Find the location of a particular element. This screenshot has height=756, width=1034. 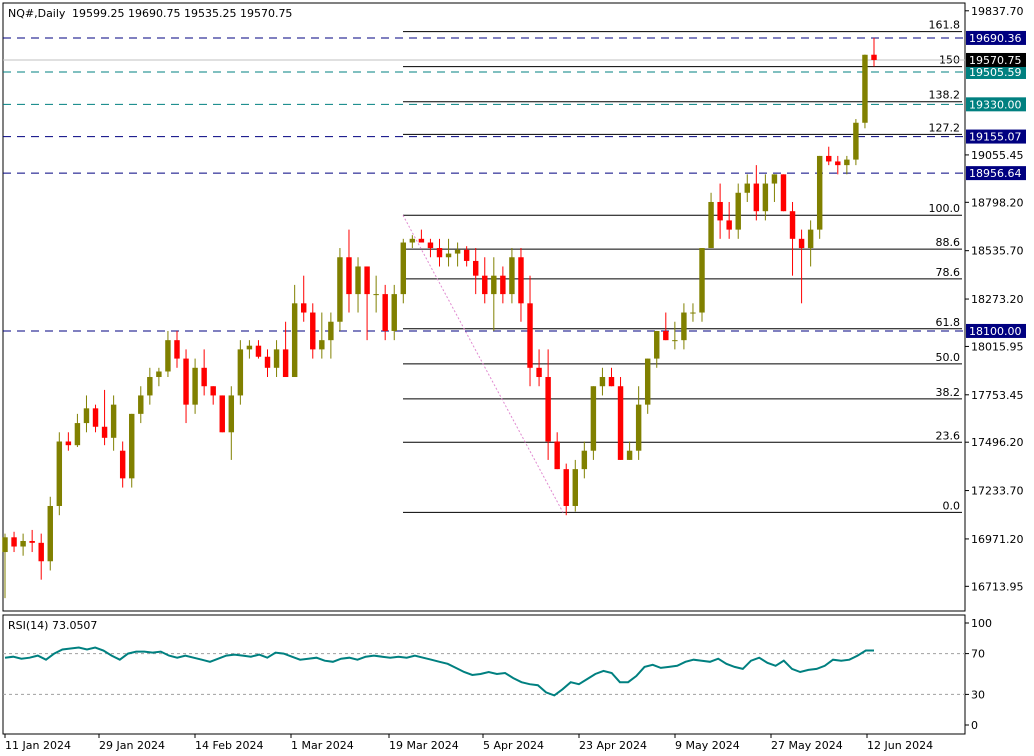

fib-level-label: 50.0 is located at coordinates (948, 357).